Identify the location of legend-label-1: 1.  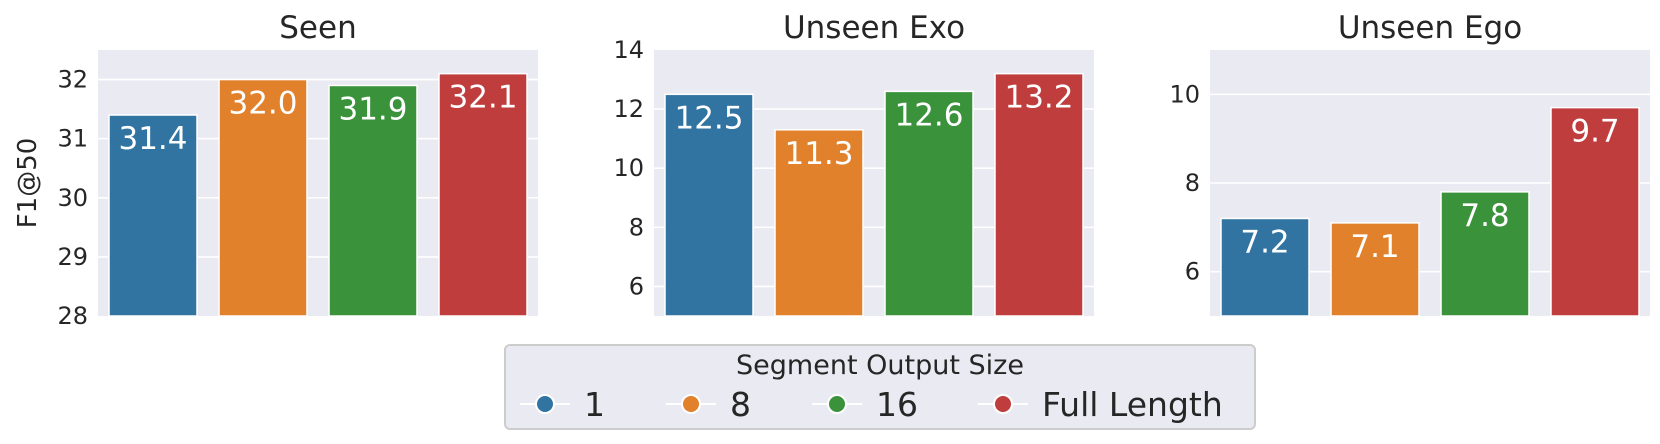
(594, 404).